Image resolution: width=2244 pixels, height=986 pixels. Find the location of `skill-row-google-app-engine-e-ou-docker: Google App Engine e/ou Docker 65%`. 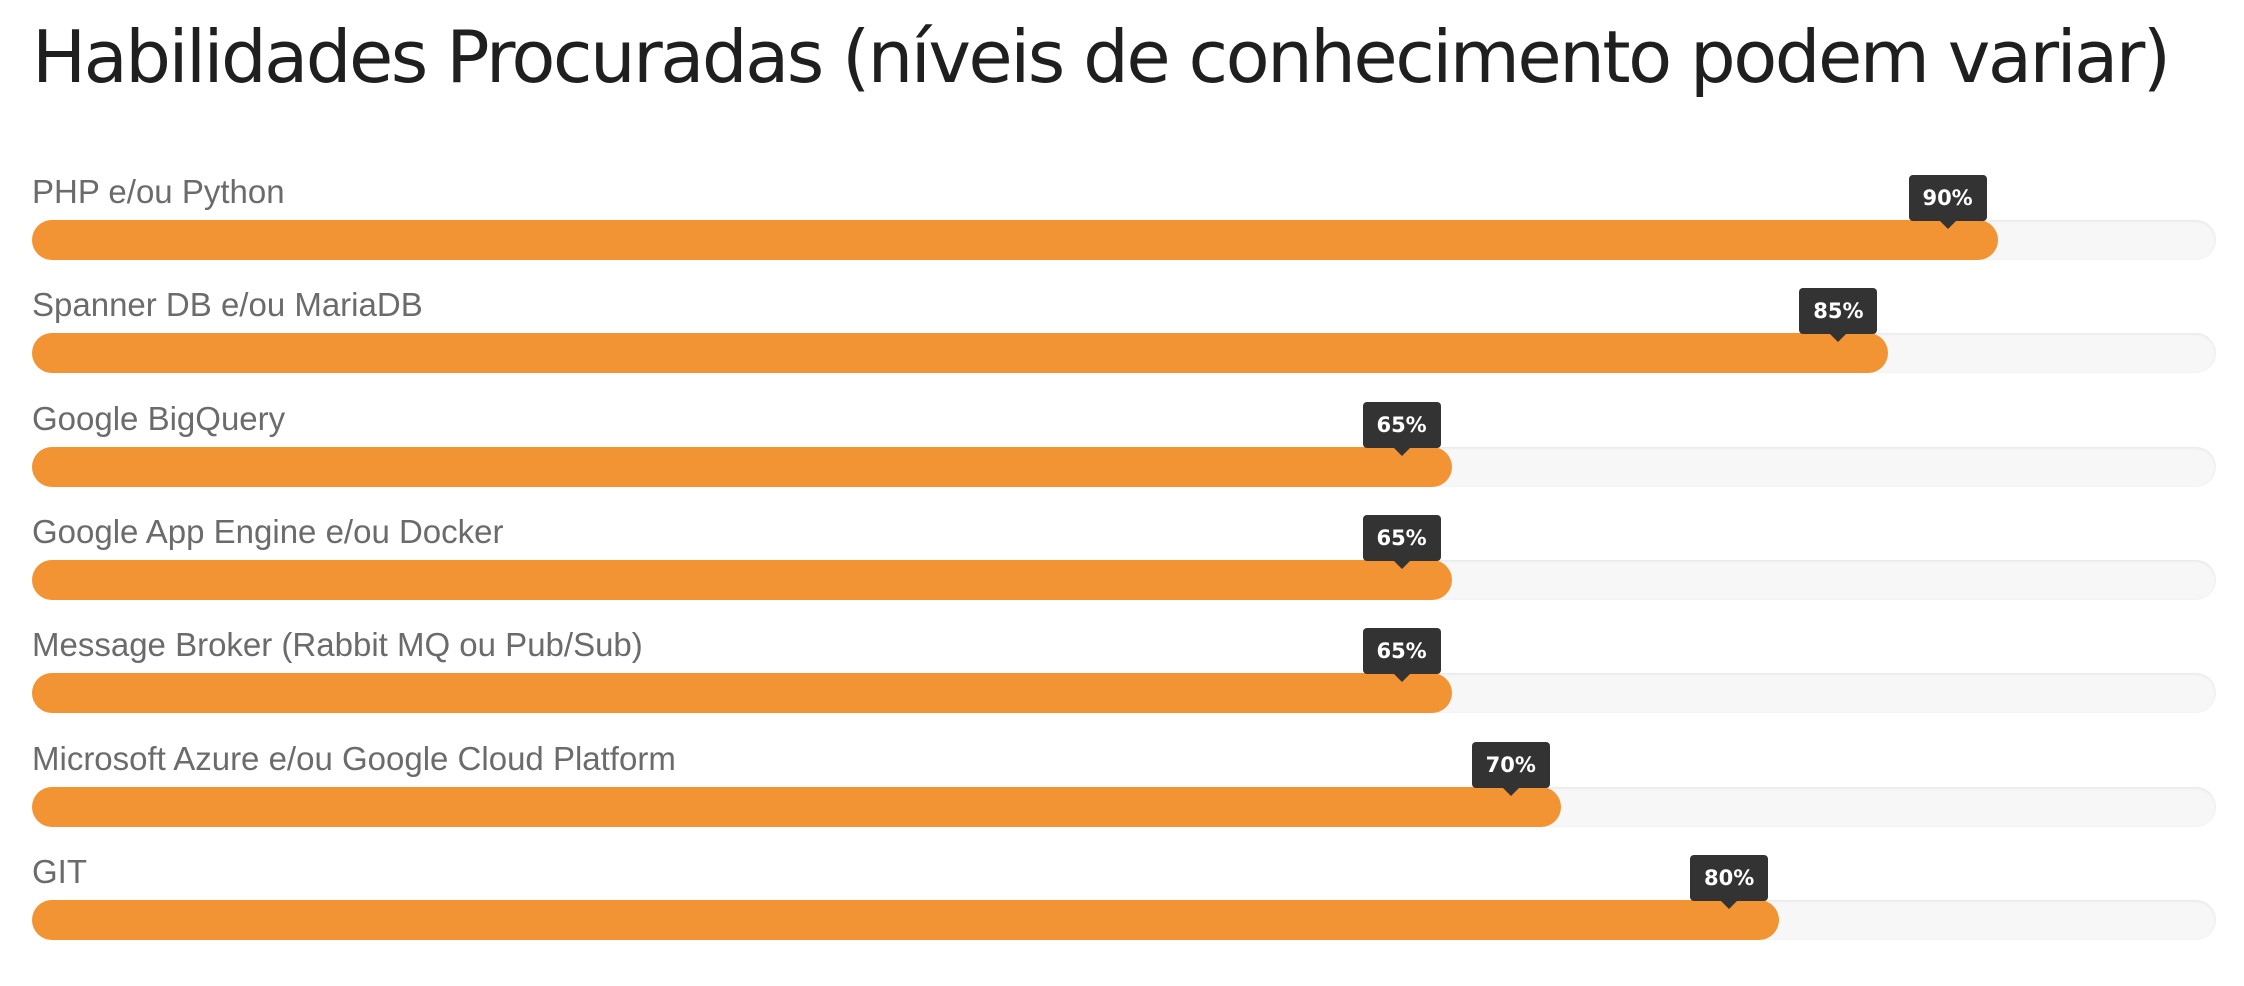

skill-row-google-app-engine-e-ou-docker: Google App Engine e/ou Docker 65% is located at coordinates (1124, 560).